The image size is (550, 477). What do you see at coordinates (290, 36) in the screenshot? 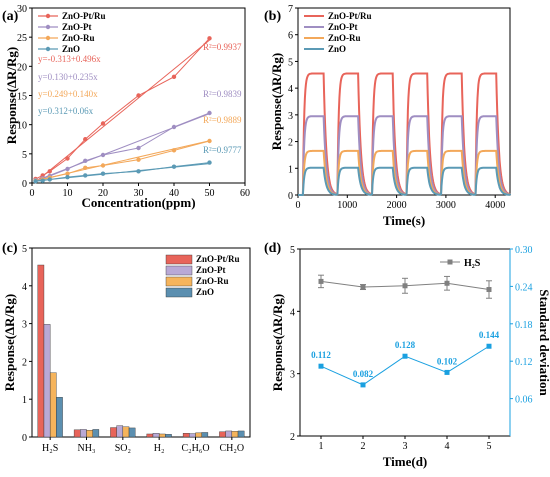
I see `y-tick-label: 6` at bounding box center [290, 36].